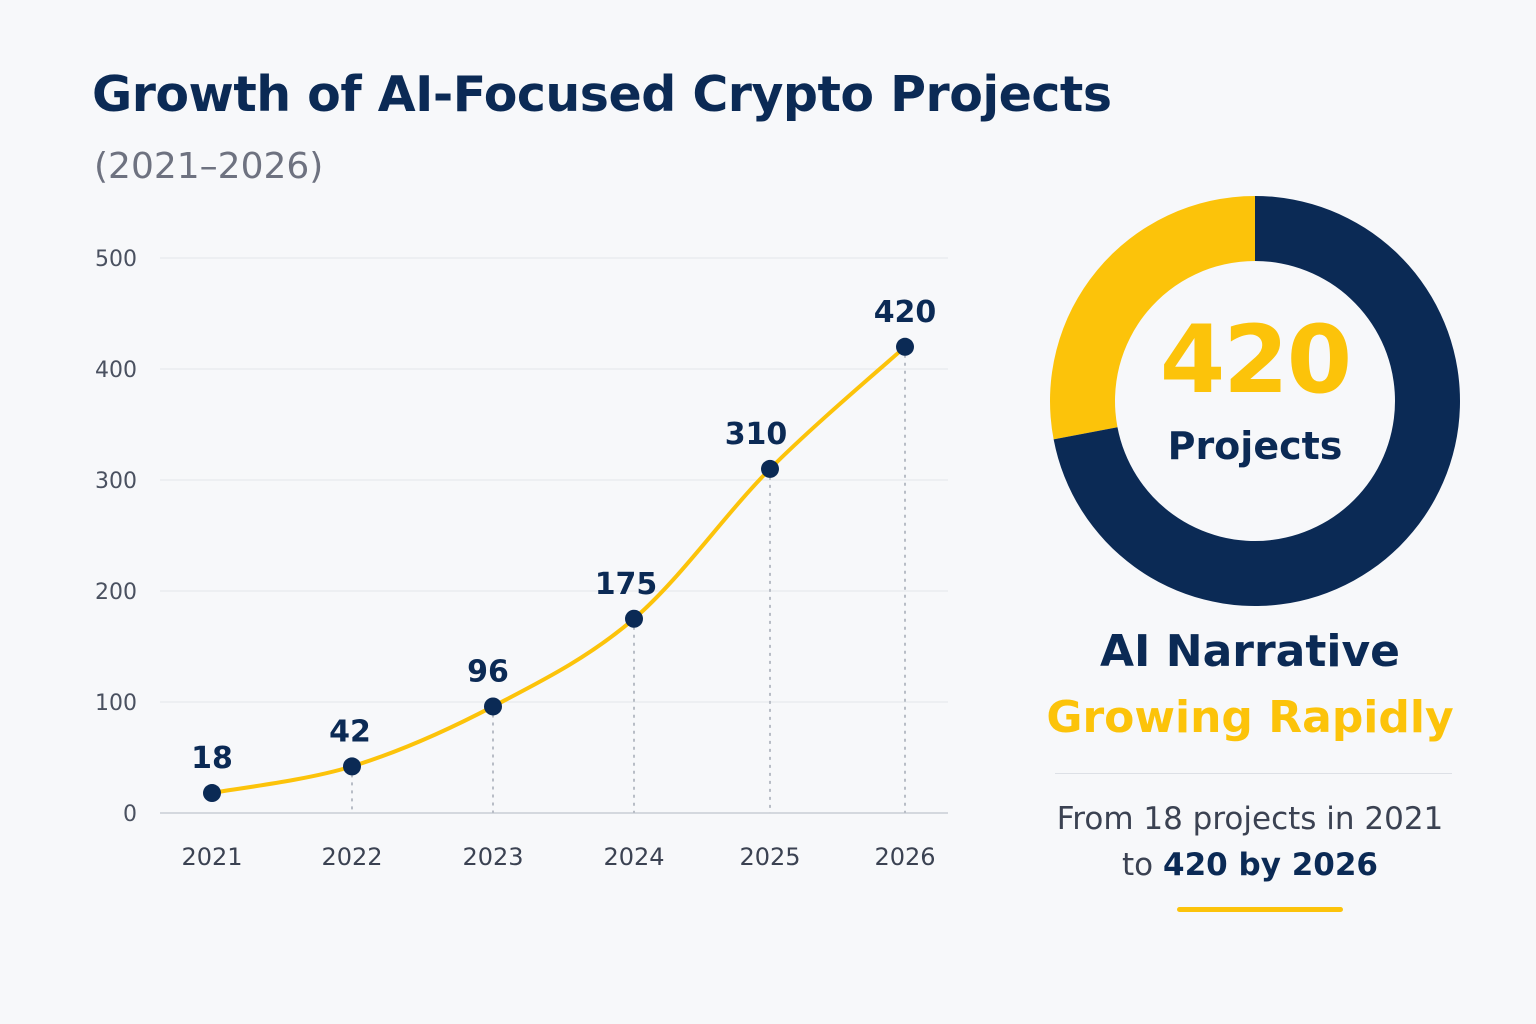 The height and width of the screenshot is (1024, 1536). I want to click on chart-subtitle: (2021–2026), so click(209, 166).